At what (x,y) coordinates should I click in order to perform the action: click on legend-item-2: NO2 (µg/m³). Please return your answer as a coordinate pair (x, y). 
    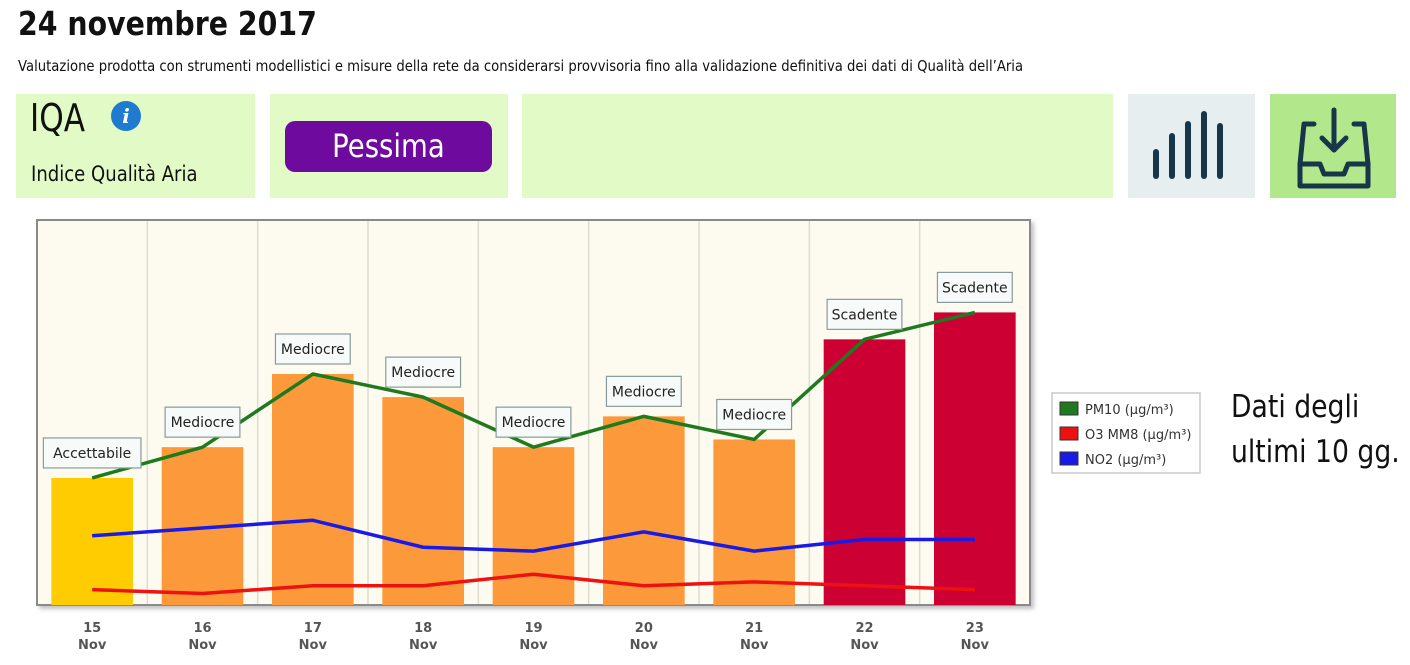
    Looking at the image, I should click on (1112, 459).